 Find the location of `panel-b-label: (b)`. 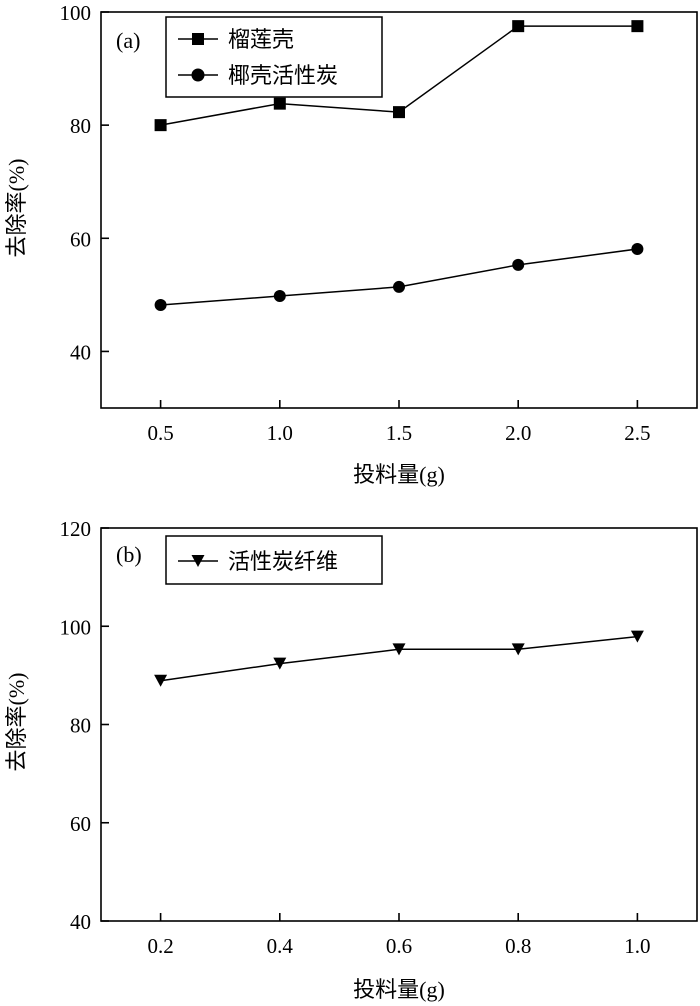

panel-b-label: (b) is located at coordinates (129, 554).